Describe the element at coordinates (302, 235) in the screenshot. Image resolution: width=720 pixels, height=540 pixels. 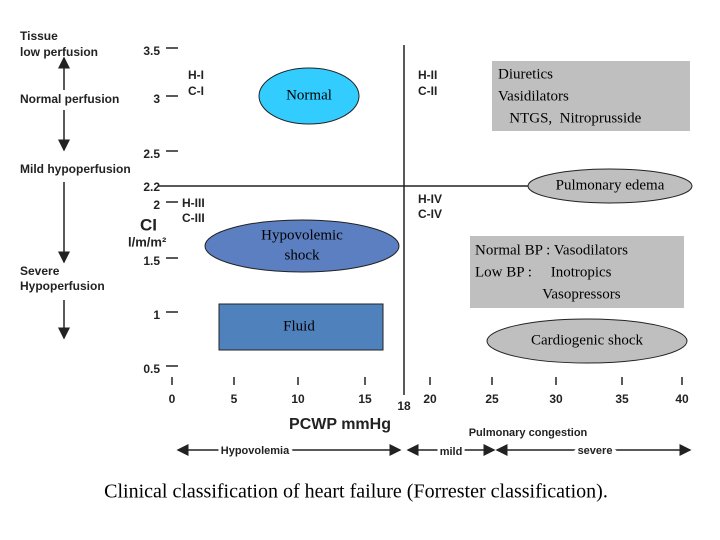
I see `hypovolemic-label: Hypovolemic` at that location.